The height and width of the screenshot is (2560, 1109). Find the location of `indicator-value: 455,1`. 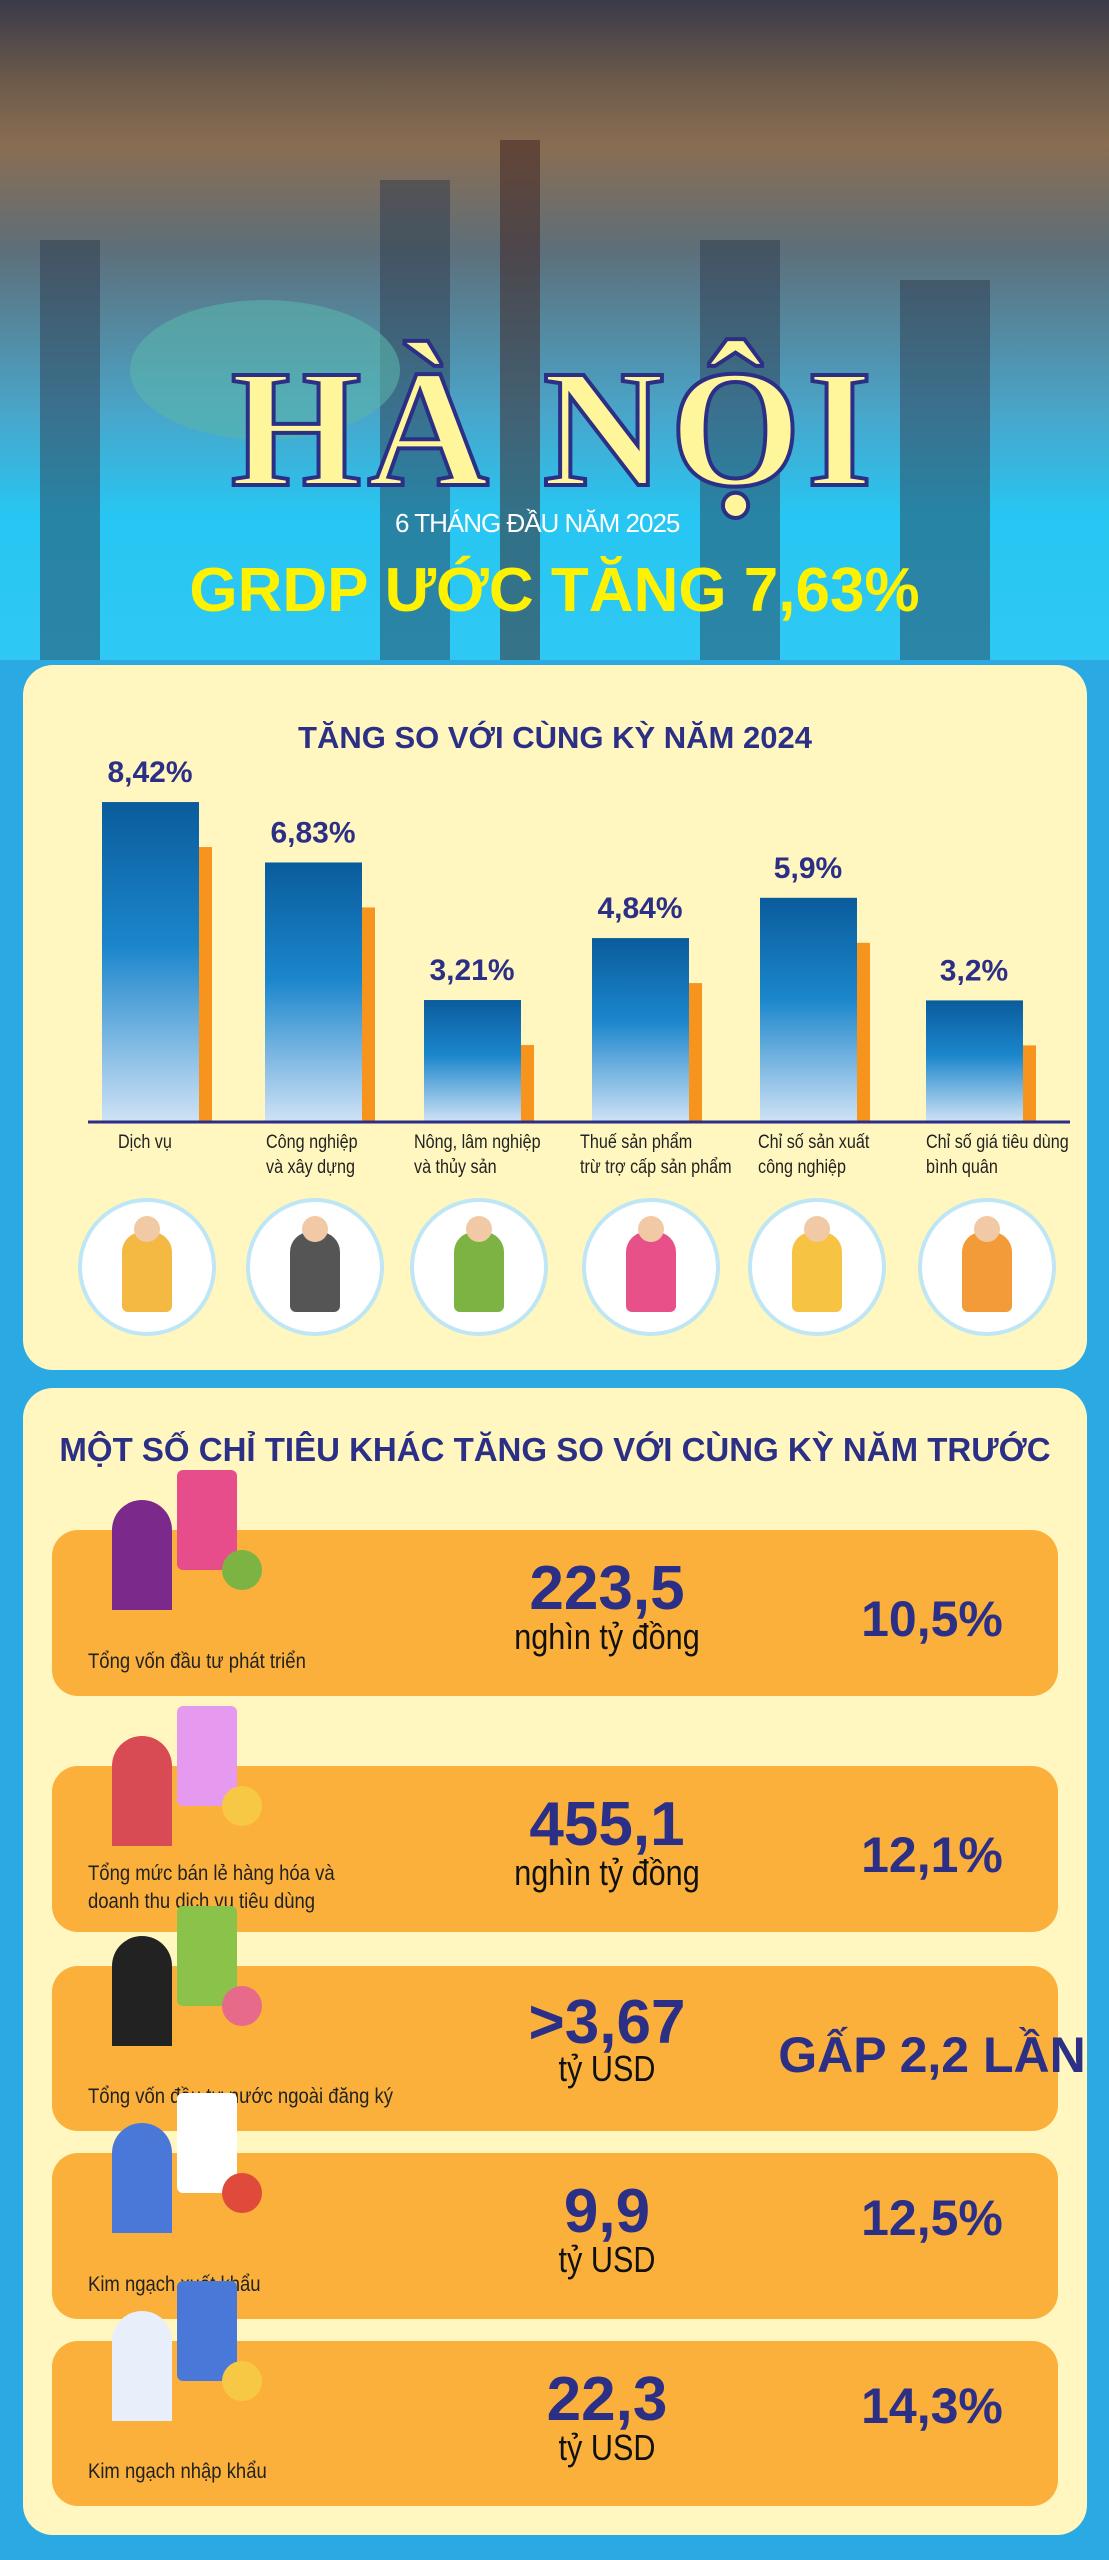

indicator-value: 455,1 is located at coordinates (607, 1824).